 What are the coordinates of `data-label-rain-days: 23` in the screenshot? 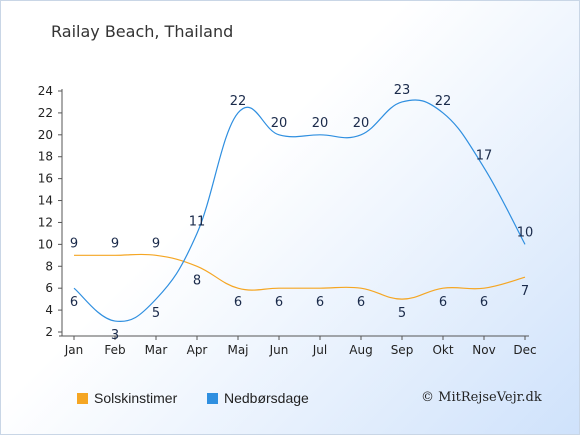 It's located at (402, 90).